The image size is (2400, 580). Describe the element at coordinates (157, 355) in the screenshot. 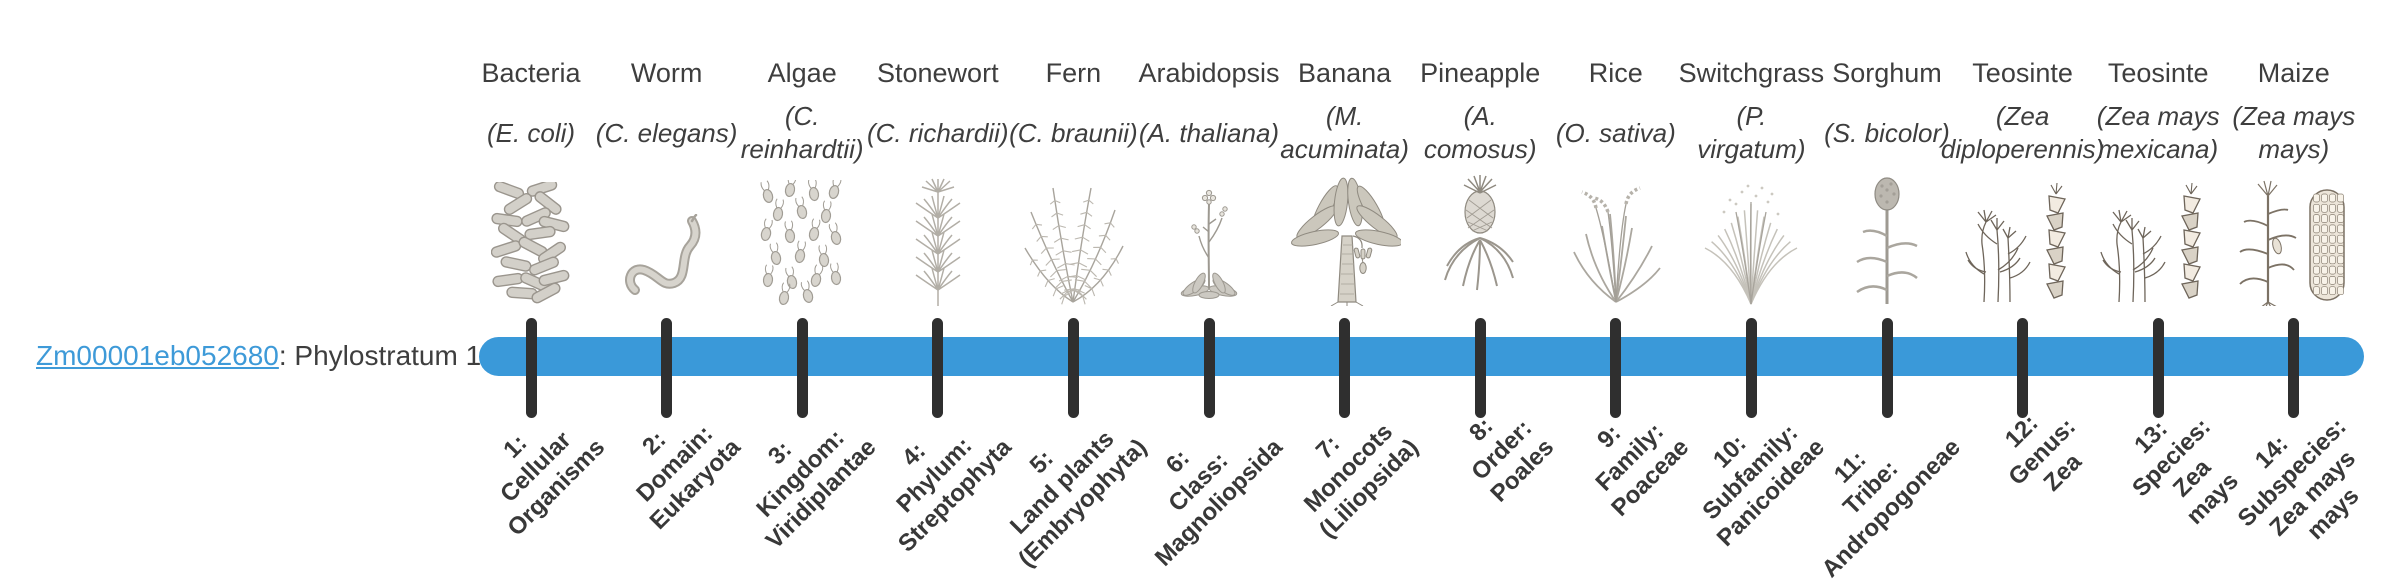

I see `gene-link: Zm00001eb052680` at that location.